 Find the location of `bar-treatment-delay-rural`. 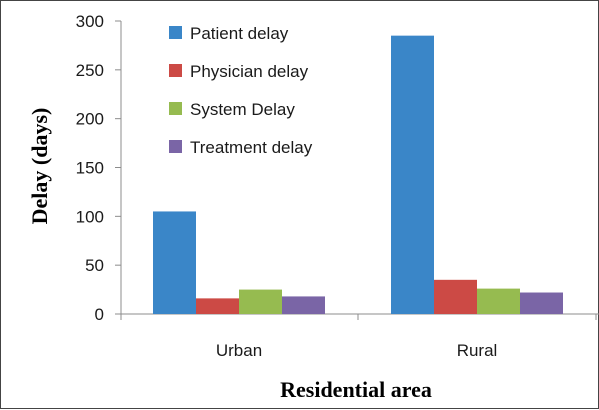

bar-treatment-delay-rural is located at coordinates (541, 303).